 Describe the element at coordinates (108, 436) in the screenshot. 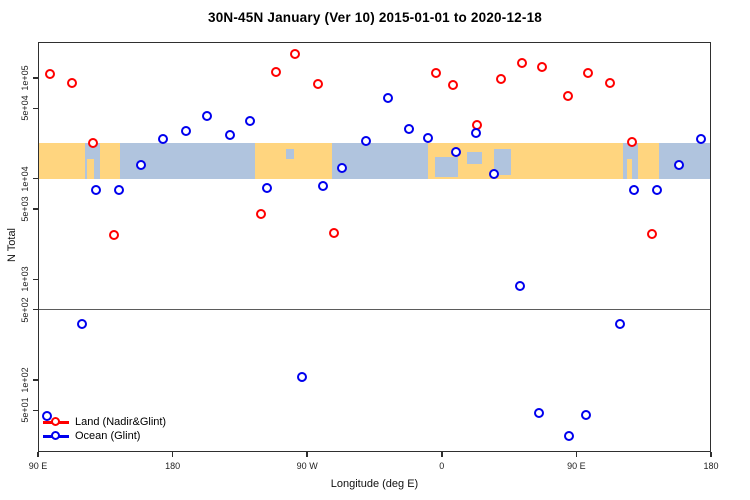

I see `legend-label: Ocean (Glint)` at that location.